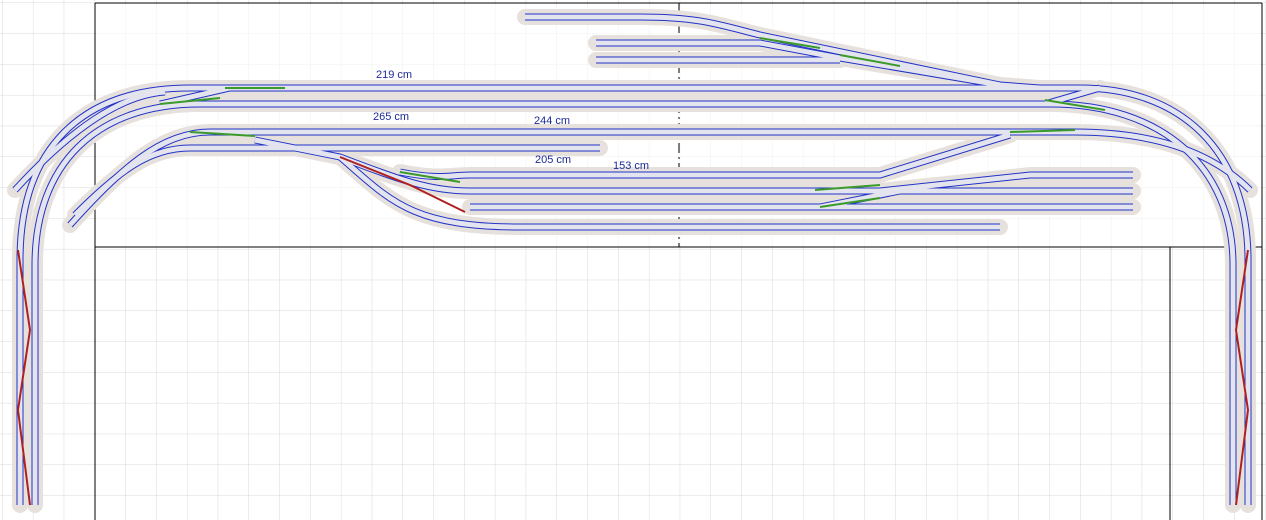 The width and height of the screenshot is (1266, 520). Describe the element at coordinates (631, 166) in the screenshot. I see `length-label: 153 cm` at that location.